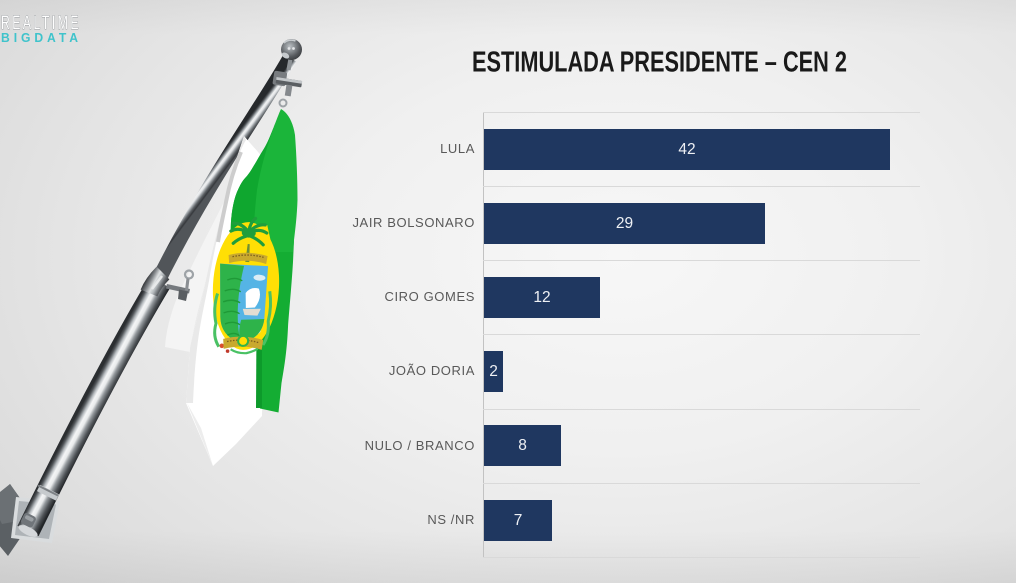  What do you see at coordinates (41, 37) in the screenshot?
I see `svg-text: BIGDATA` at bounding box center [41, 37].